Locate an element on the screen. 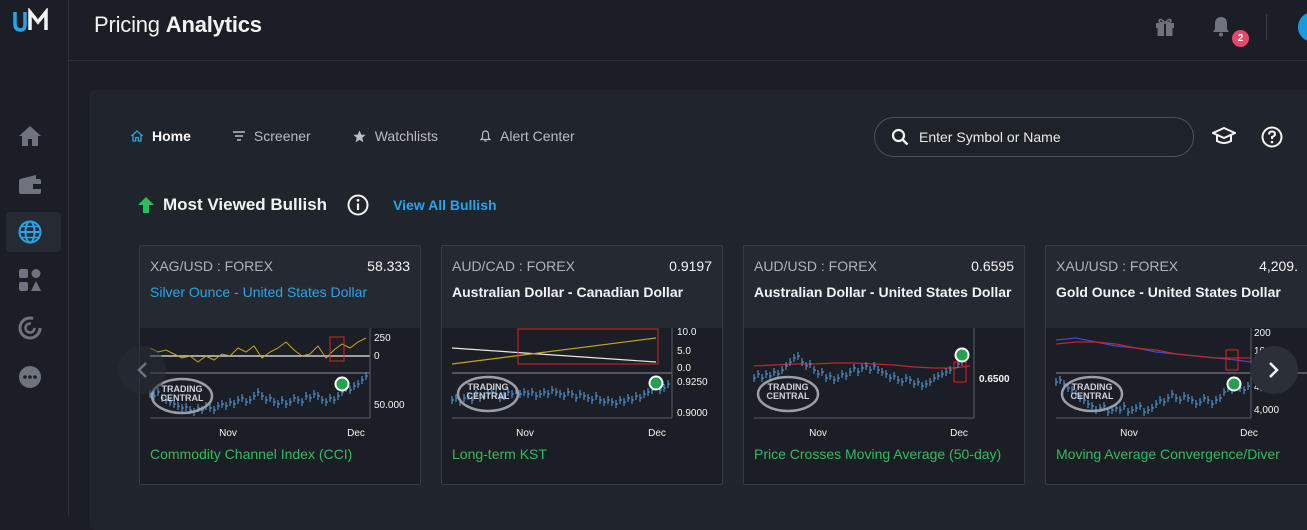  month-label: Nov is located at coordinates (818, 433).